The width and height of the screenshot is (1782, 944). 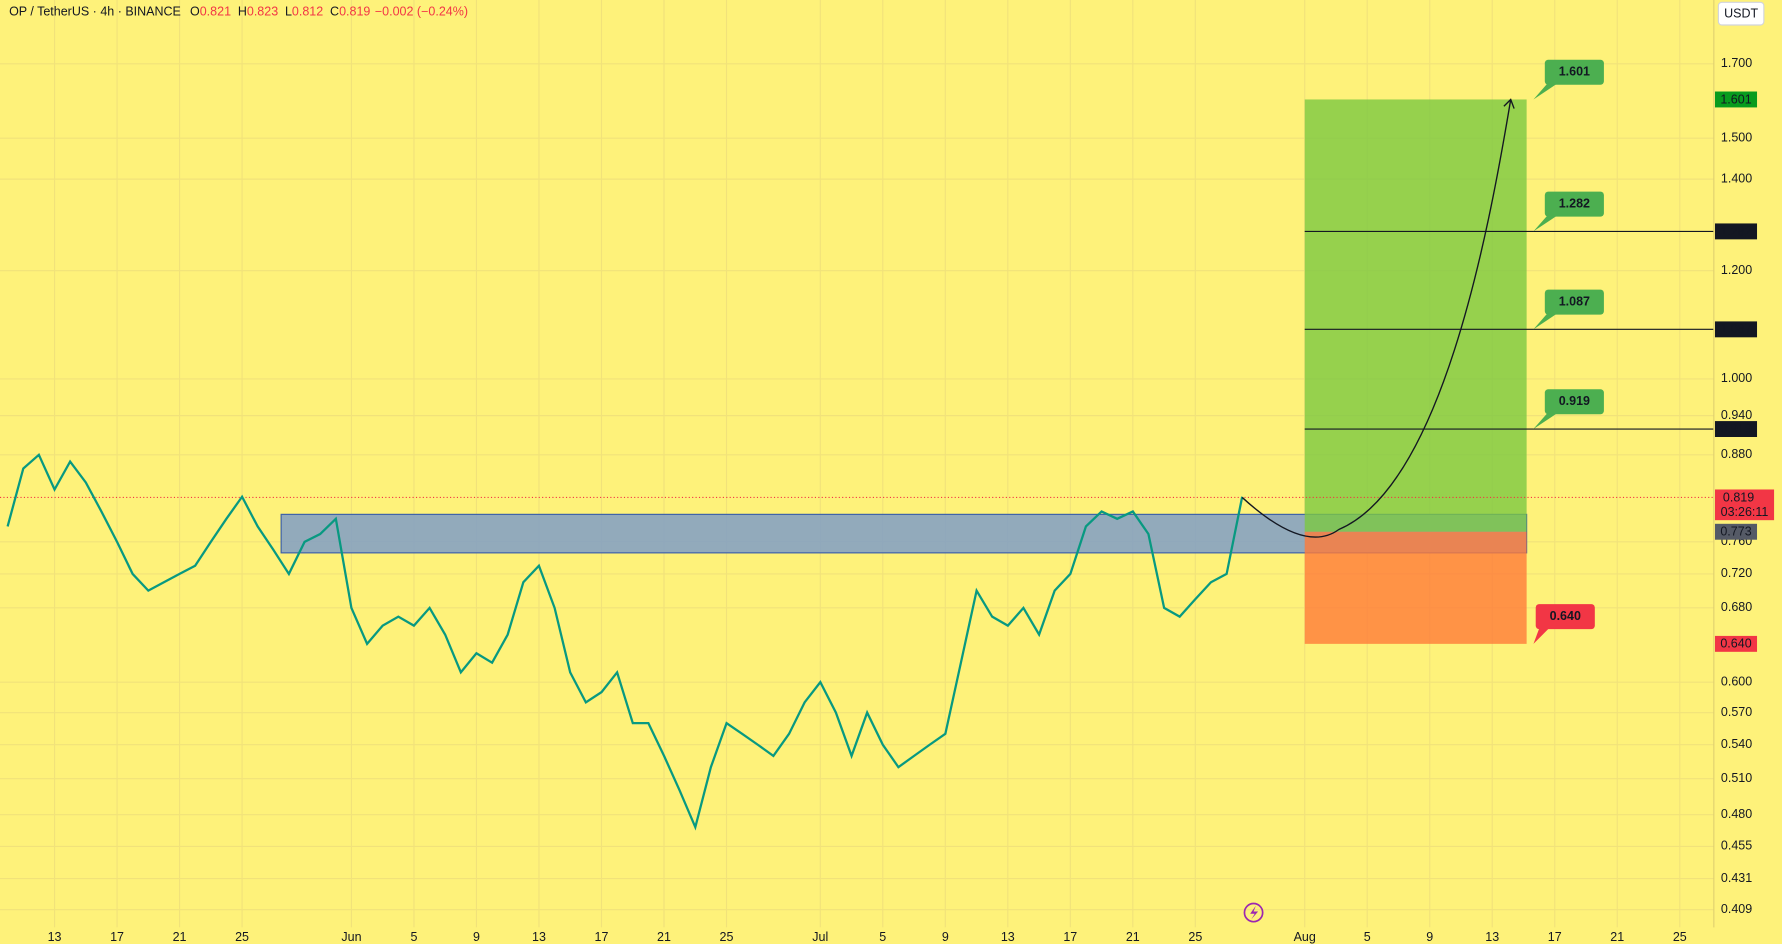 I want to click on last-price-tag, so click(x=1744, y=505).